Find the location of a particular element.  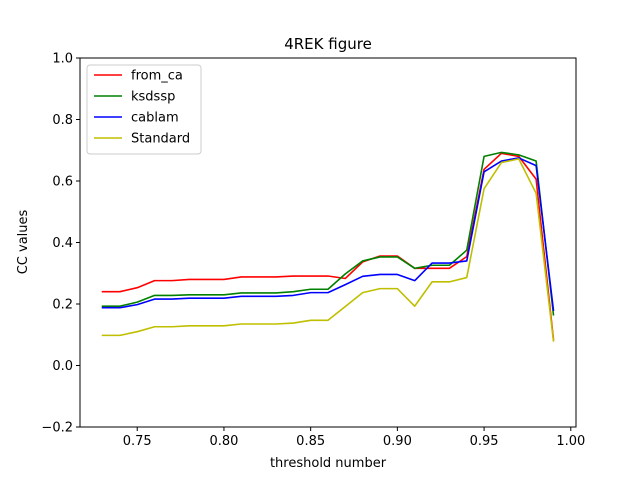

y-axis-ticks: −0.2 0.0 0.2 0.4 0.6 0.8 1.0 is located at coordinates (60, 244).